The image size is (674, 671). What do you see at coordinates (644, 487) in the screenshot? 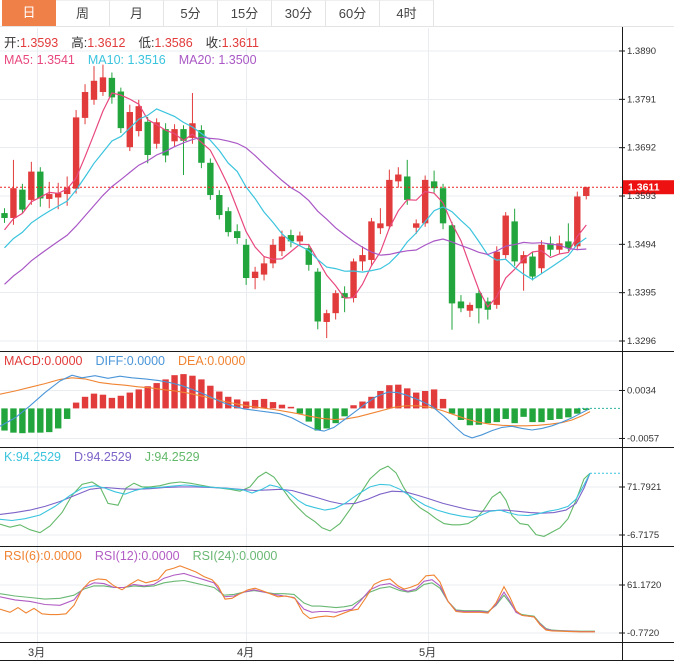
I see `svg-text: 71.7921` at bounding box center [644, 487].